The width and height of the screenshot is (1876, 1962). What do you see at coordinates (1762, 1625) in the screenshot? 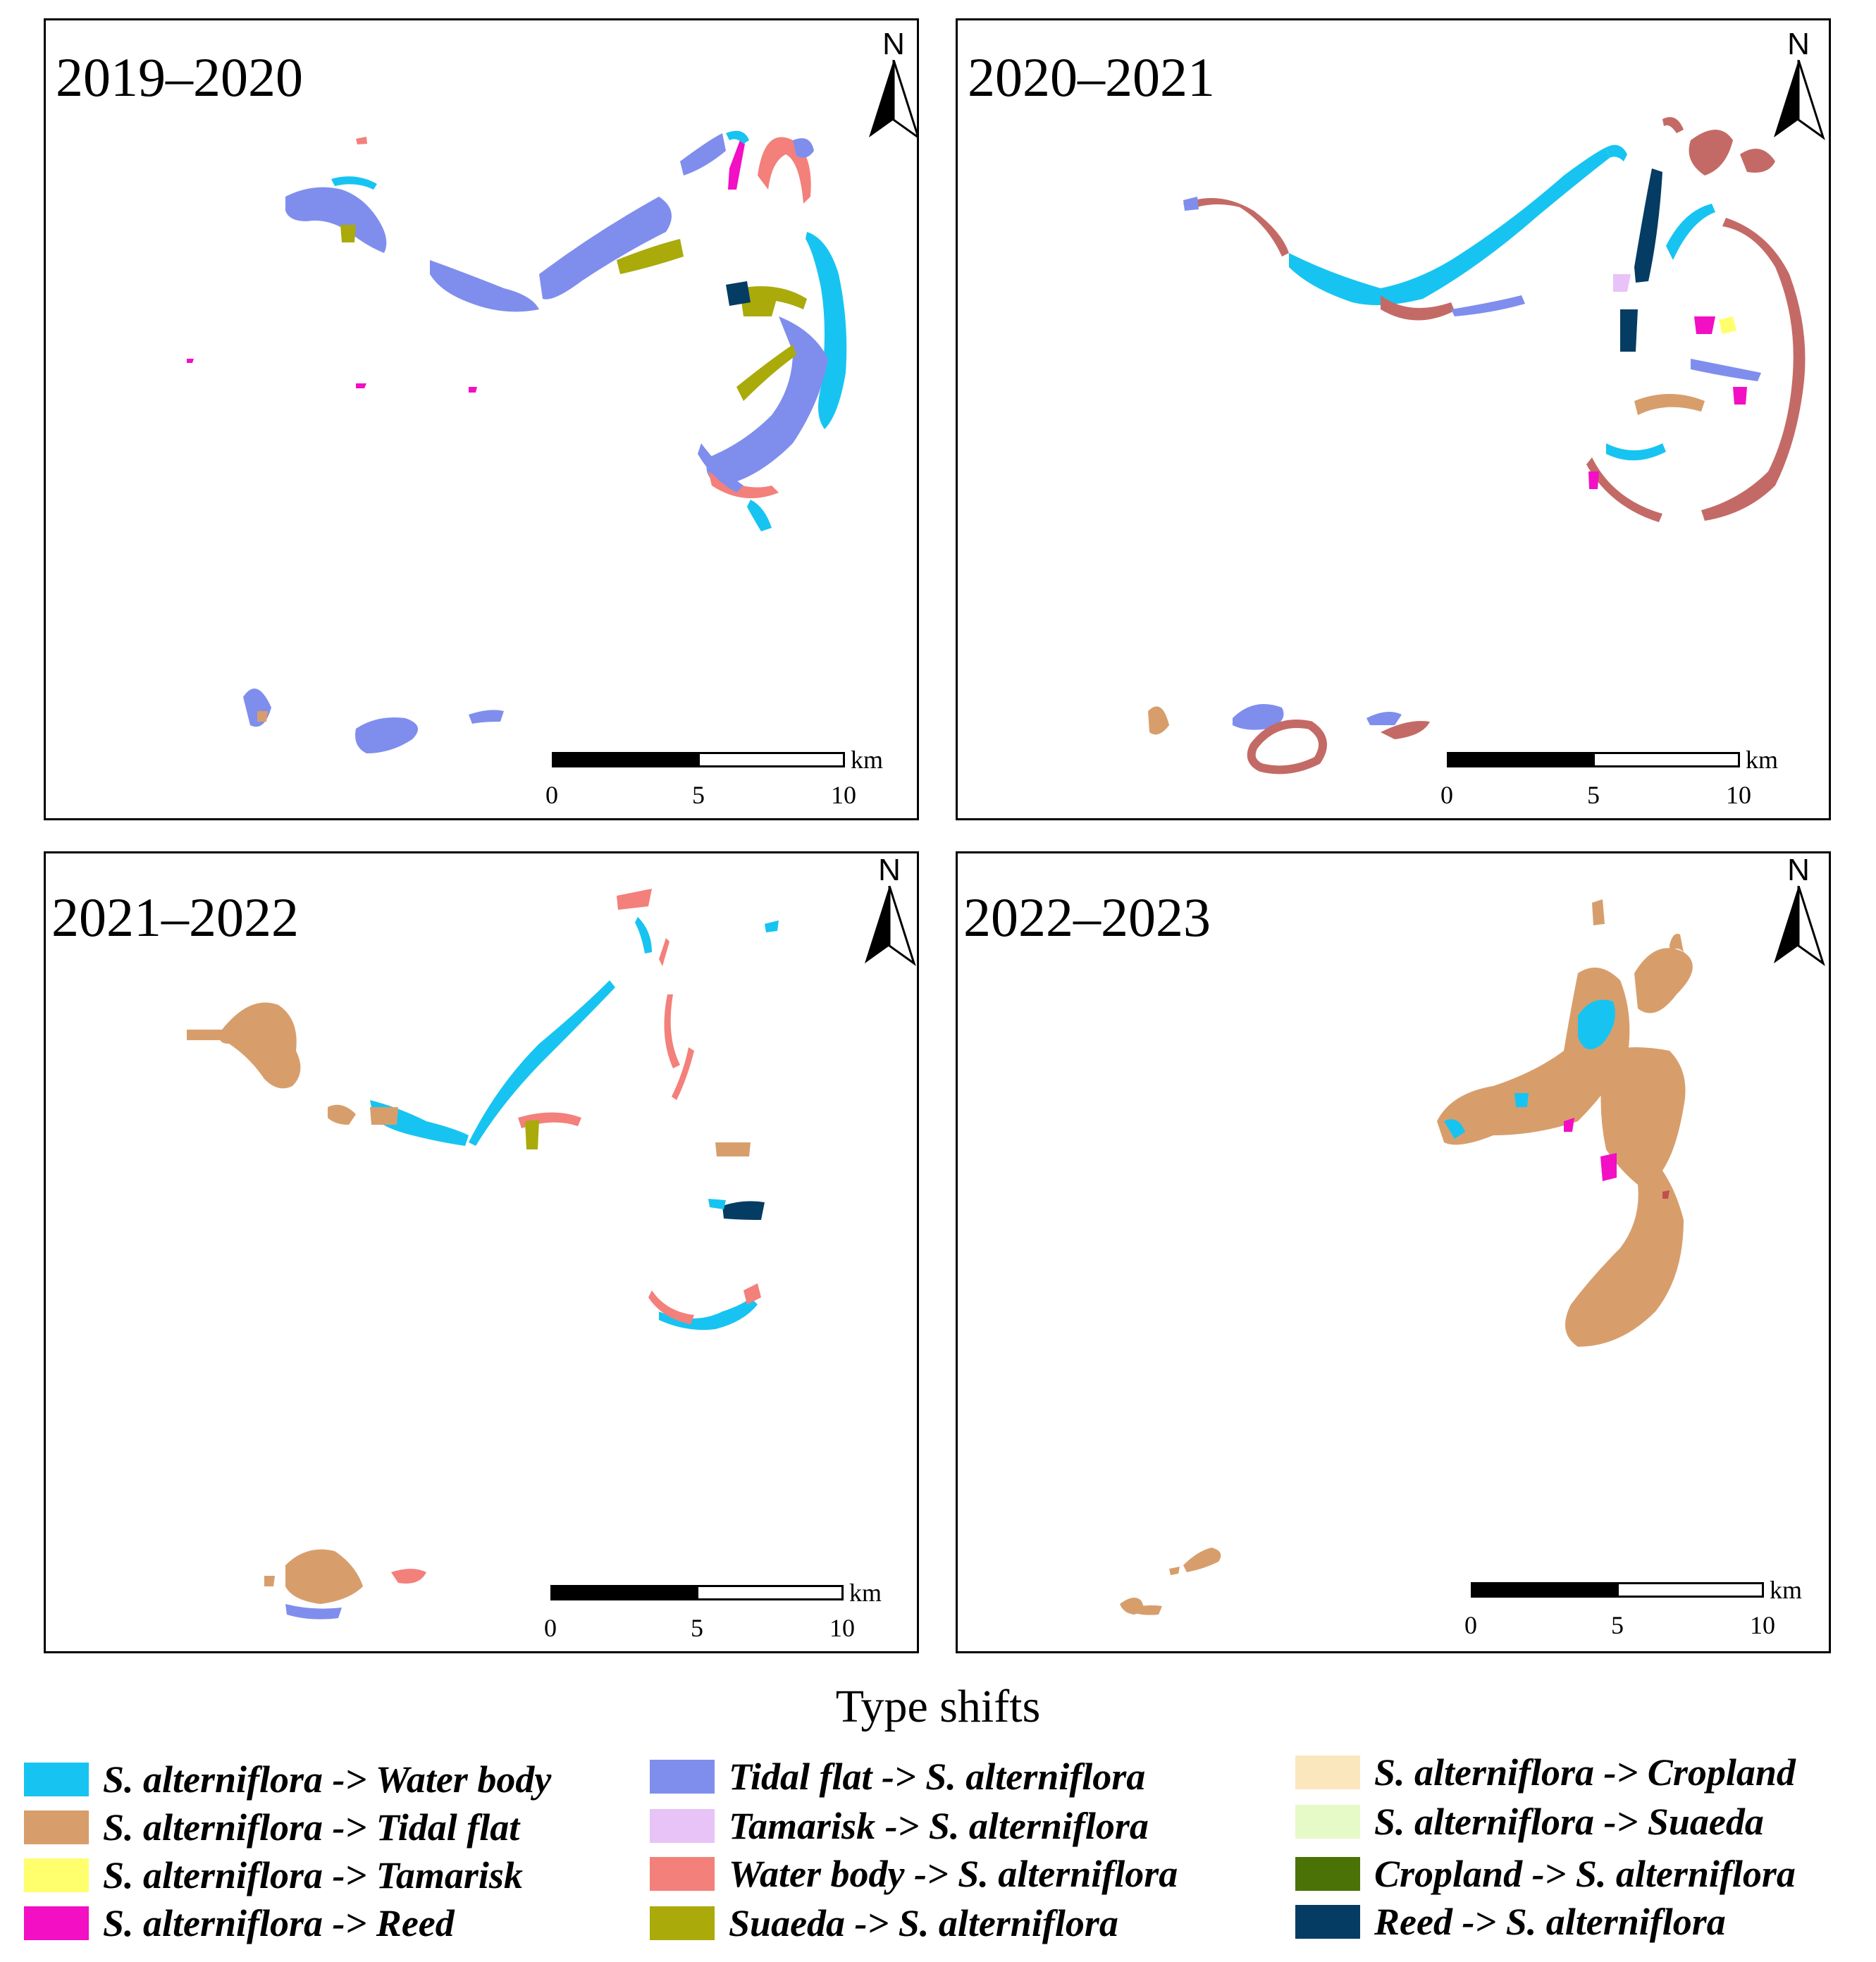
I see `scale-tick: 10` at bounding box center [1762, 1625].